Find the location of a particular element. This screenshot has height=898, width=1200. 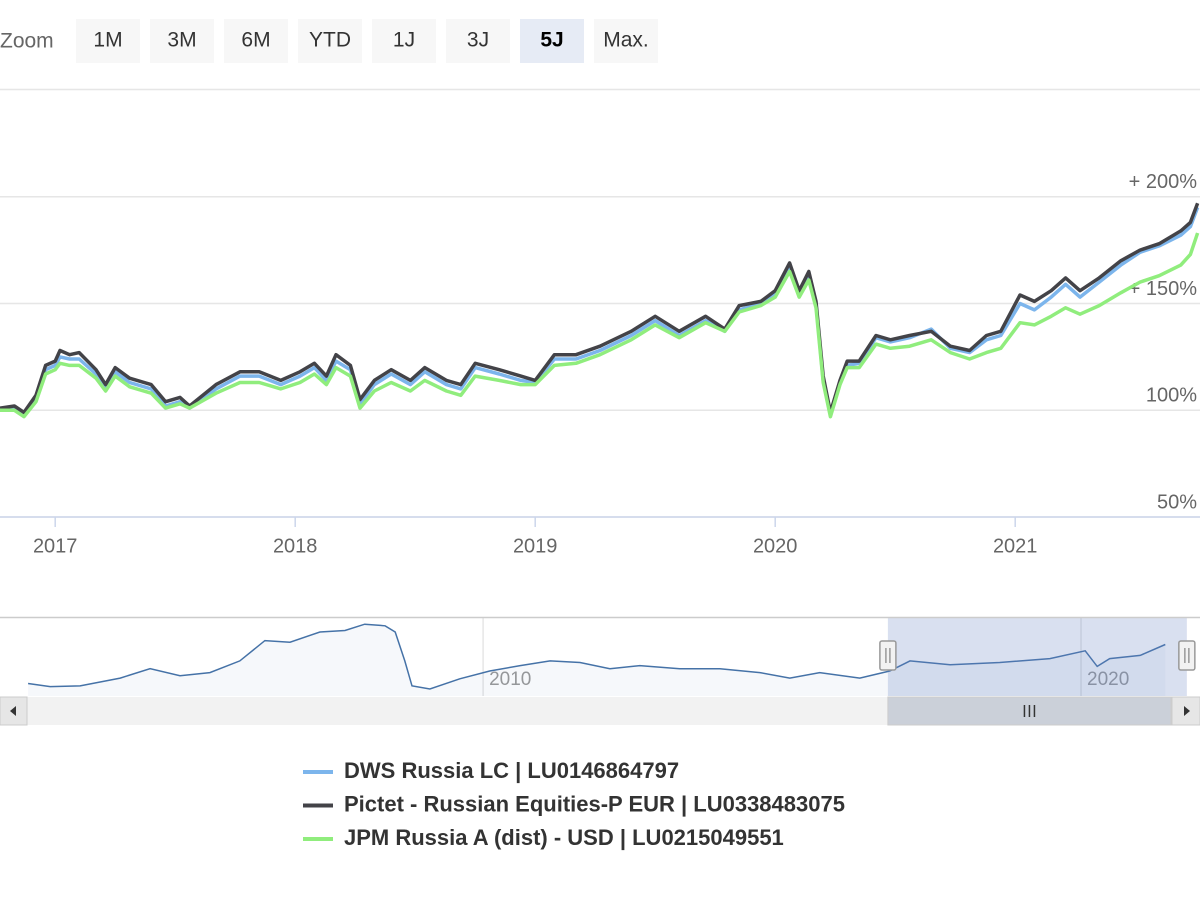

x-tick-label: 2018 is located at coordinates (295, 546).